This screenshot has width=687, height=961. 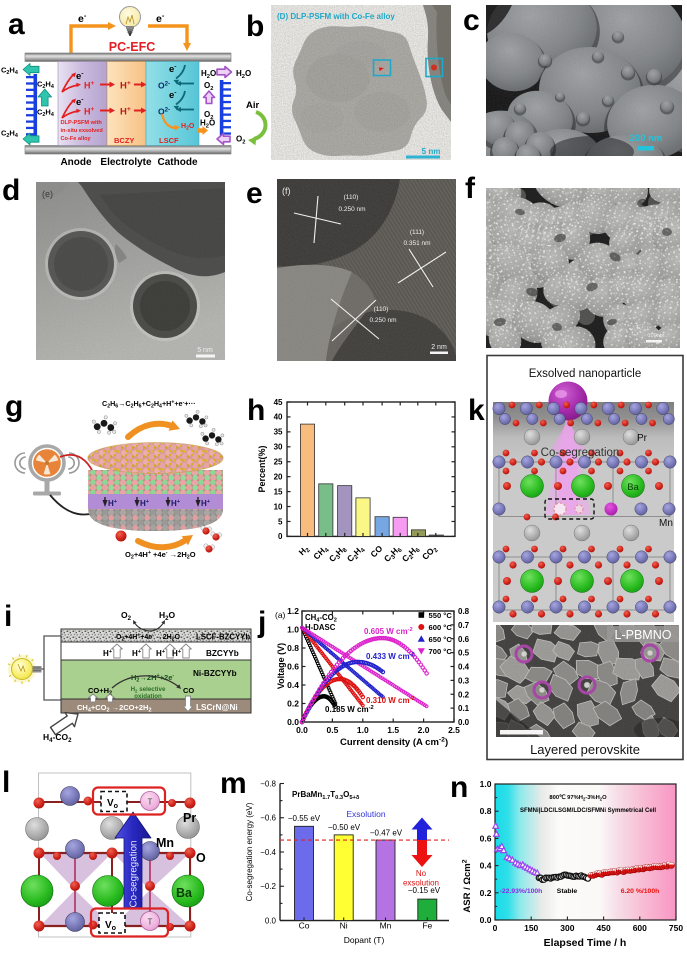 What do you see at coordinates (390, 656) in the screenshot?
I see `svg-text: 0.433 W cm-2` at bounding box center [390, 656].